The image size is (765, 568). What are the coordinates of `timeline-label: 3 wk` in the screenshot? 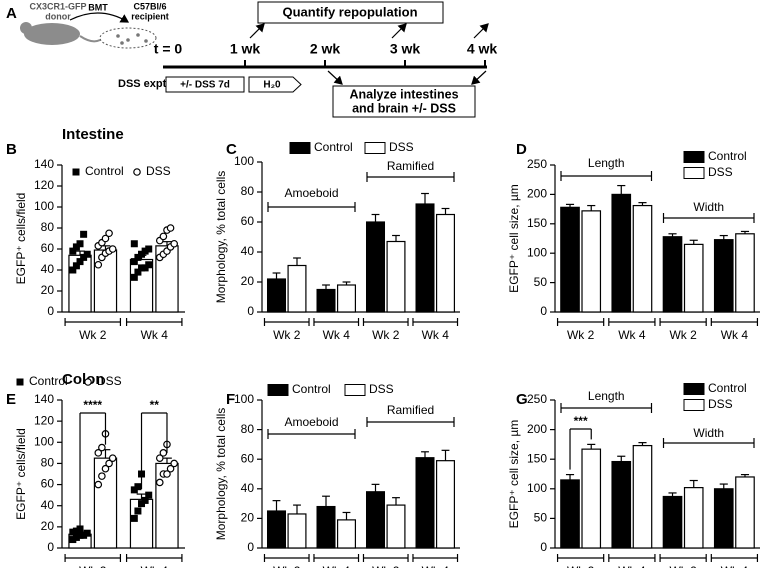 It's located at (405, 49).